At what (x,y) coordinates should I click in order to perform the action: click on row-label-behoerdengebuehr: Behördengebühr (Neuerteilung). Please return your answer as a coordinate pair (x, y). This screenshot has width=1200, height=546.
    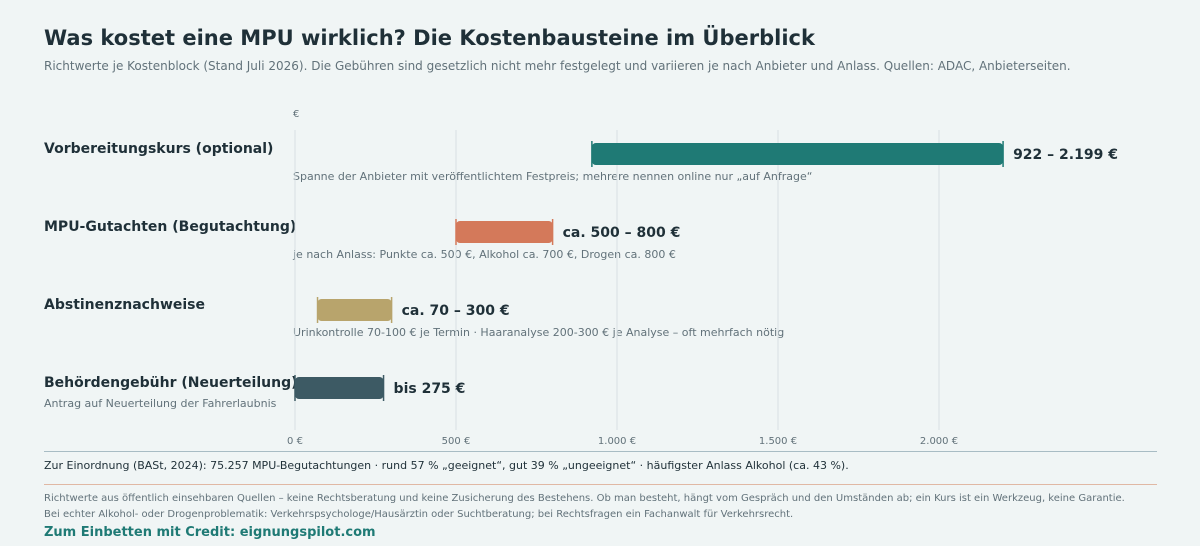
    Looking at the image, I should click on (171, 383).